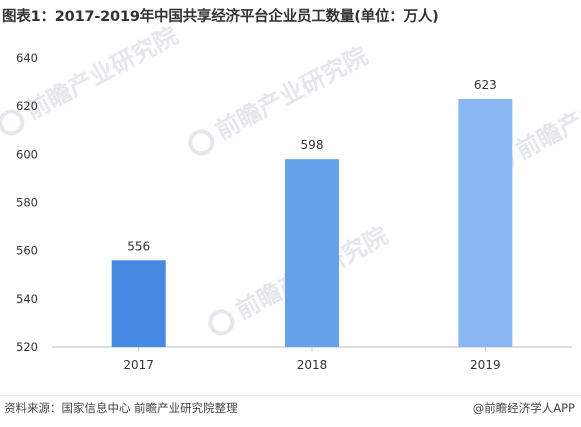  What do you see at coordinates (27, 154) in the screenshot?
I see `y-tick-label: 600` at bounding box center [27, 154].